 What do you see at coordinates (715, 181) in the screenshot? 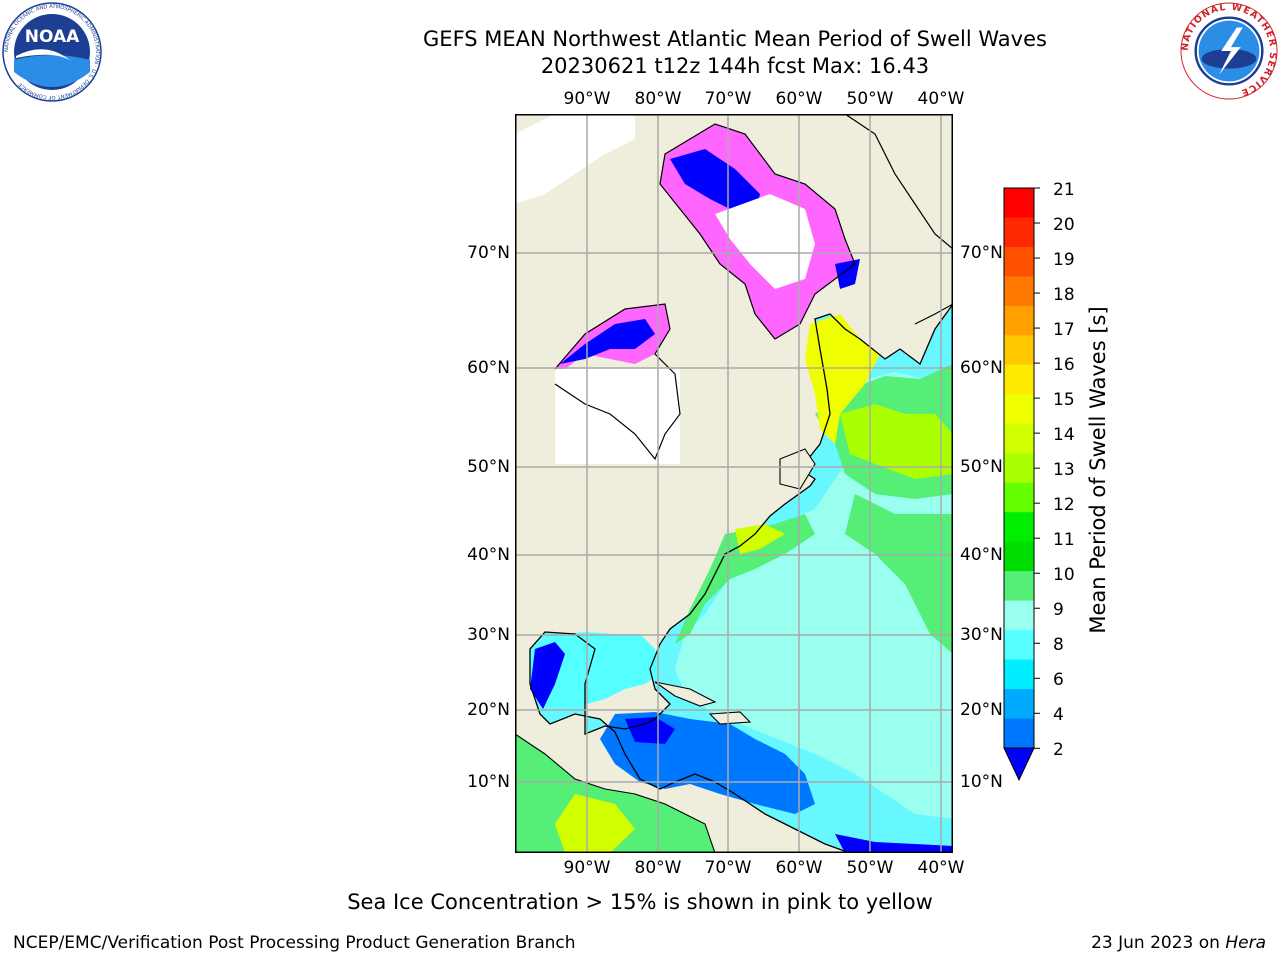
I see `baffin-blue` at bounding box center [715, 181].